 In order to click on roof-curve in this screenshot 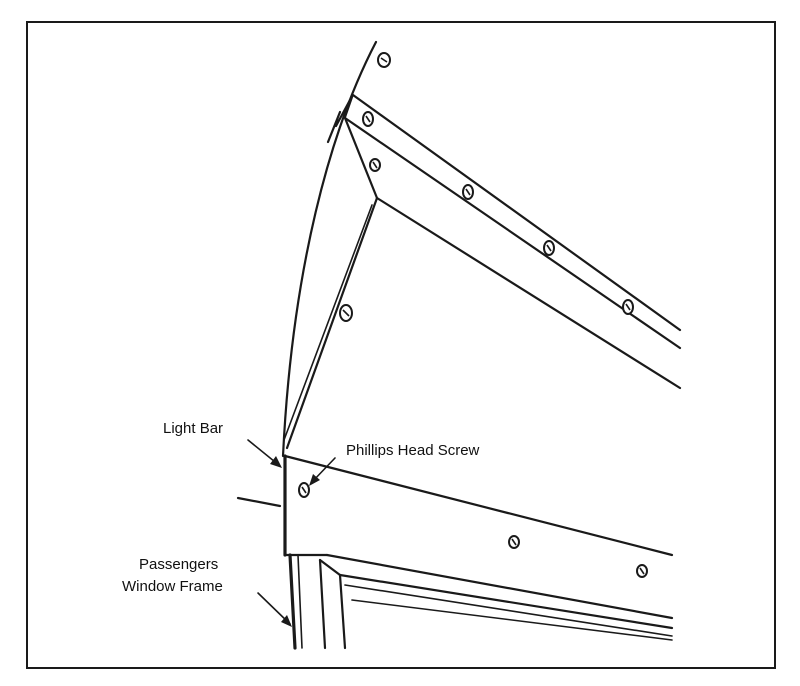, I will do `click(329, 249)`.